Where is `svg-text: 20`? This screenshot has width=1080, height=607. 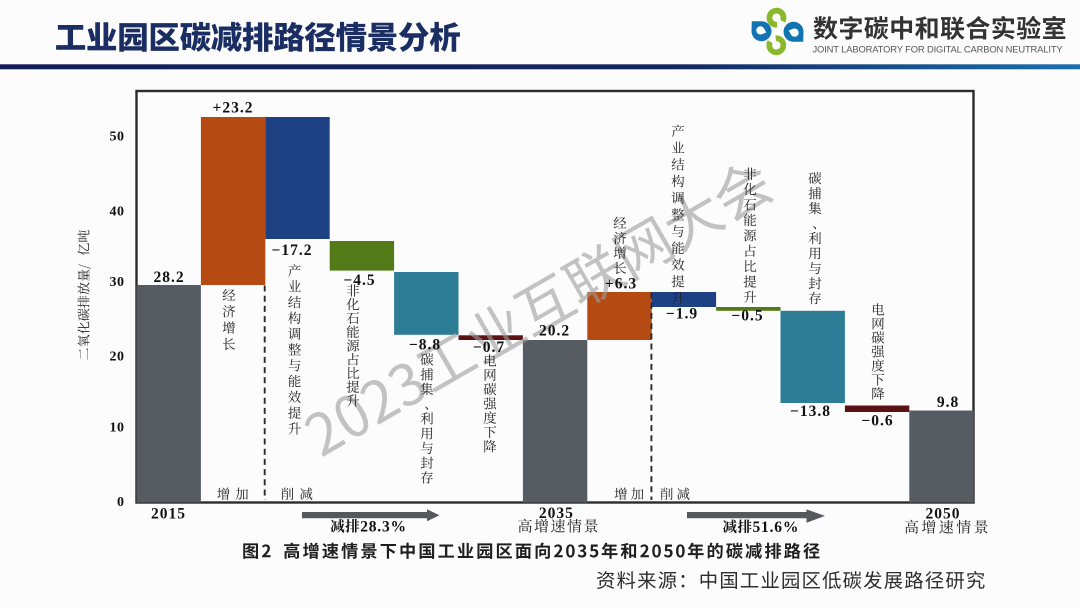
svg-text: 20 is located at coordinates (117, 356).